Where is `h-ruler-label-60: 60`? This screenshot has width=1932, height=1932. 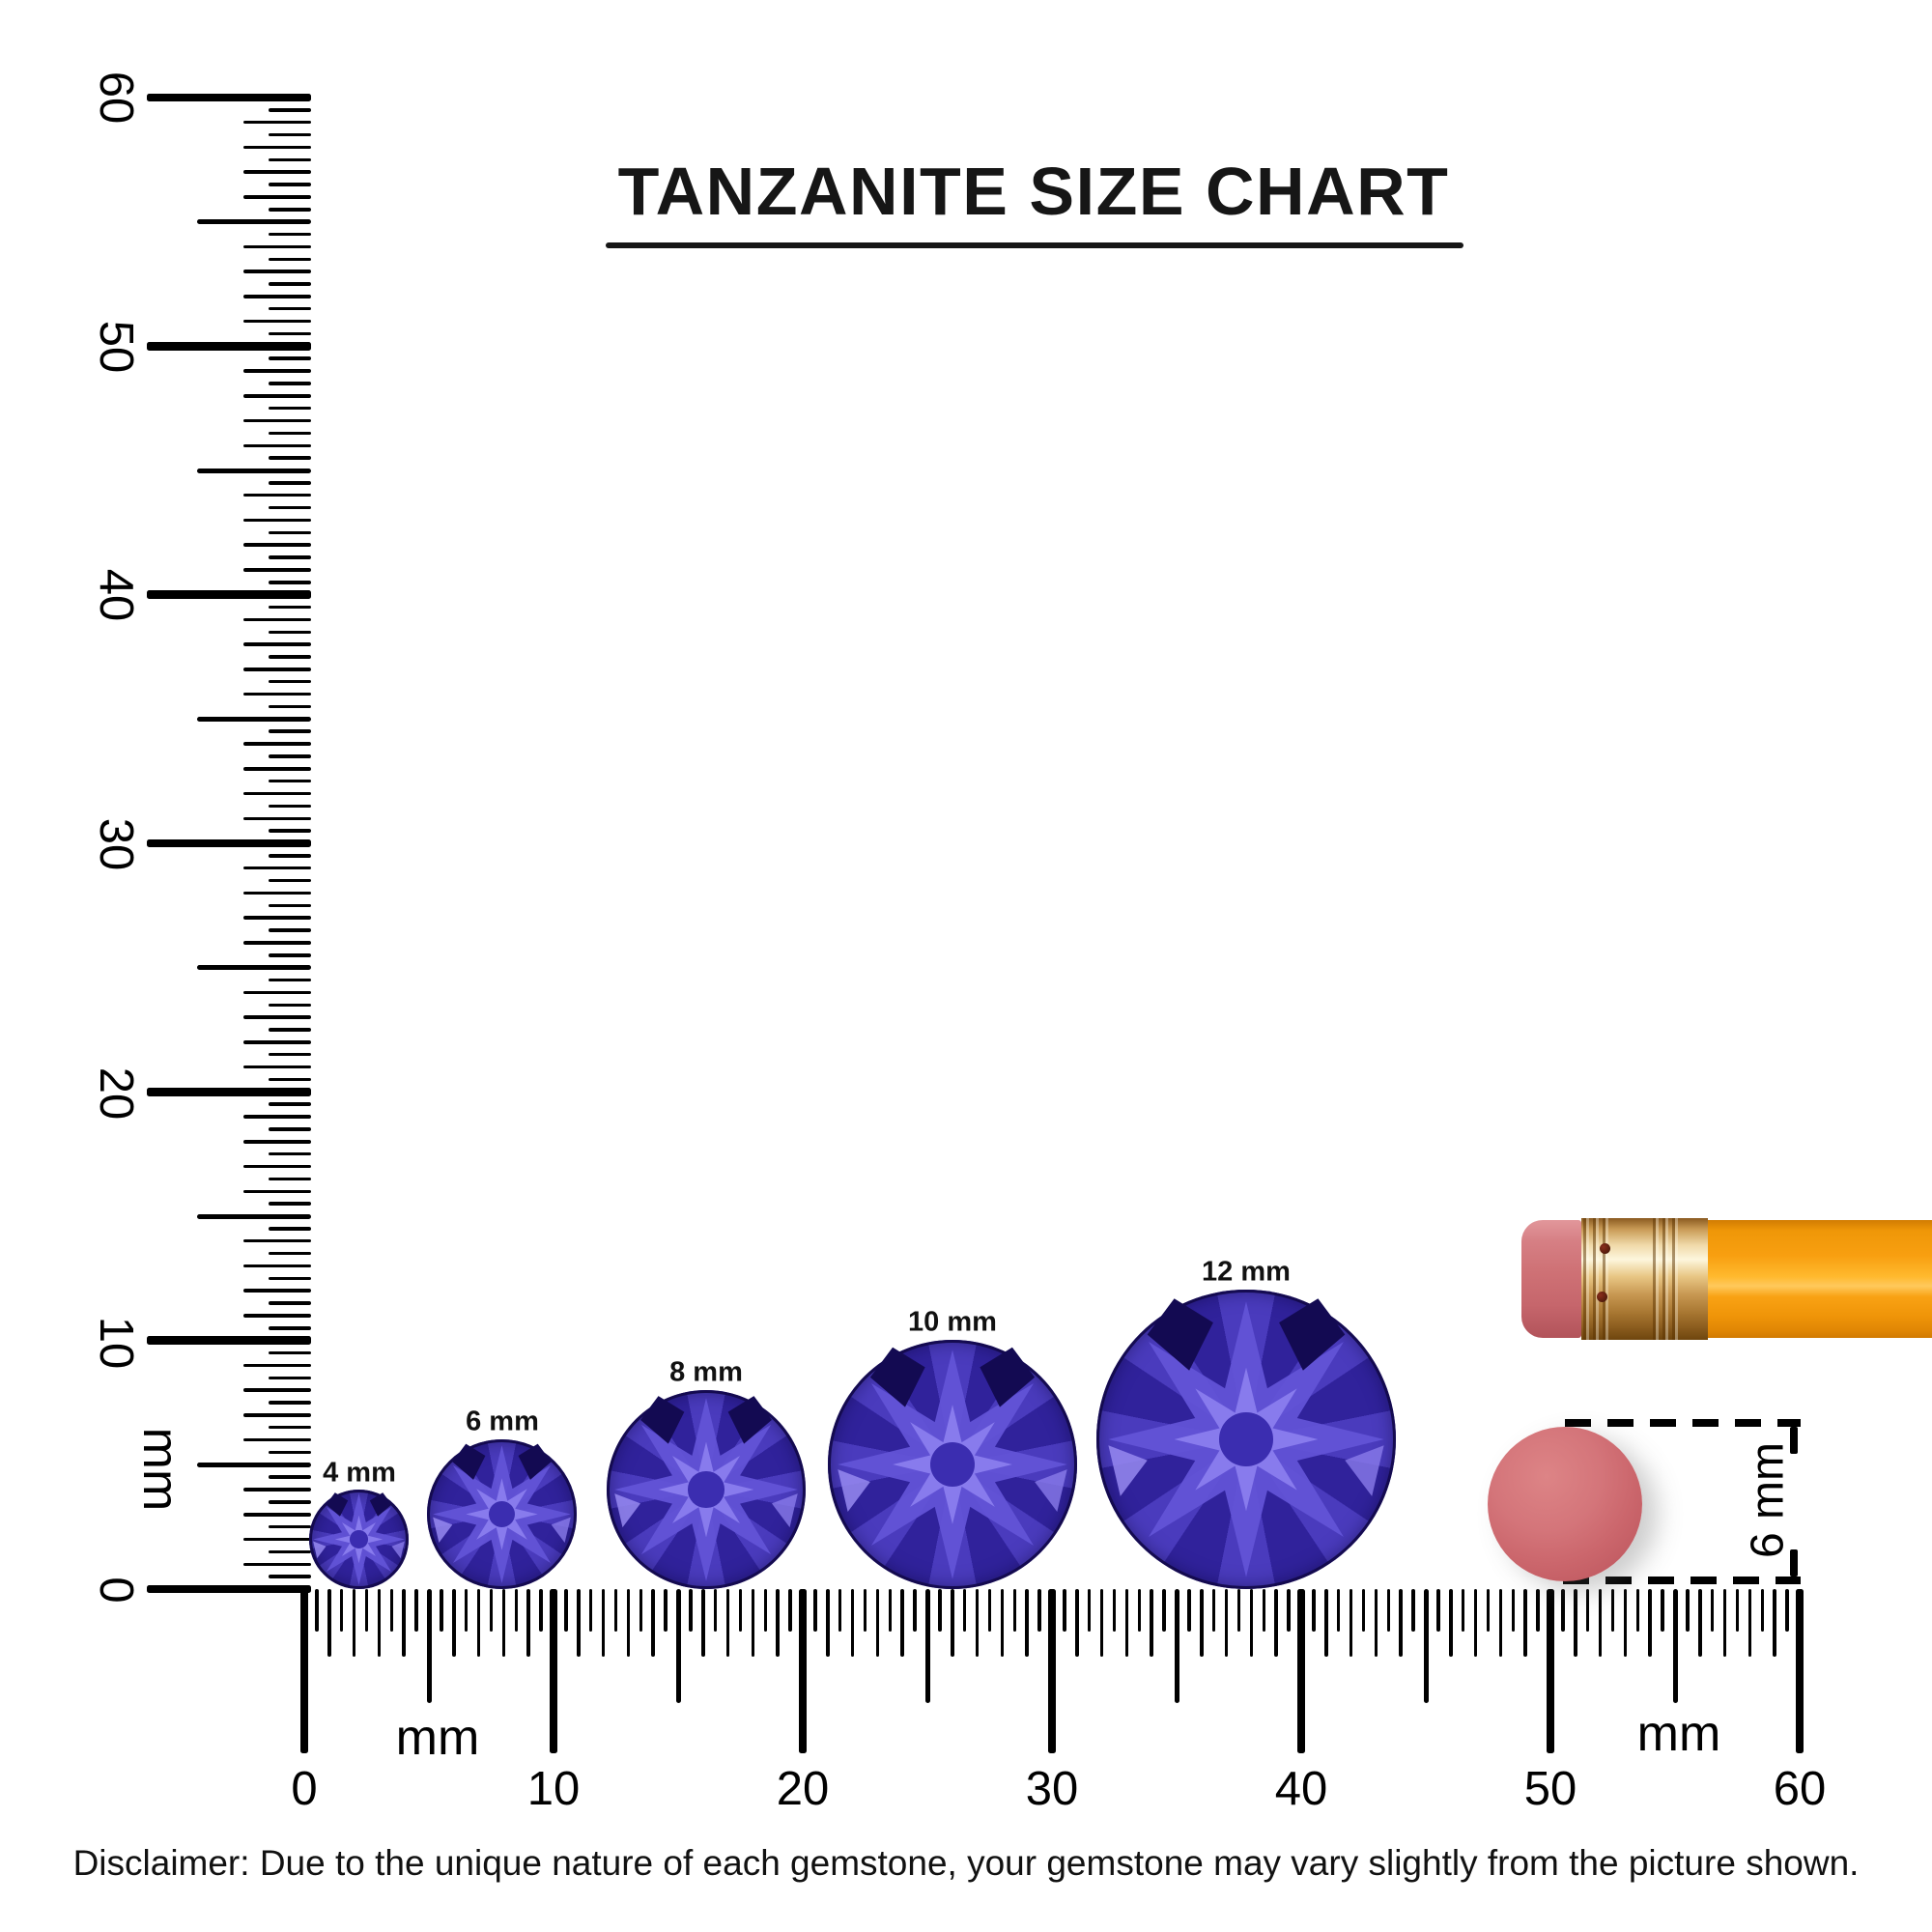 h-ruler-label-60: 60 is located at coordinates (1800, 1789).